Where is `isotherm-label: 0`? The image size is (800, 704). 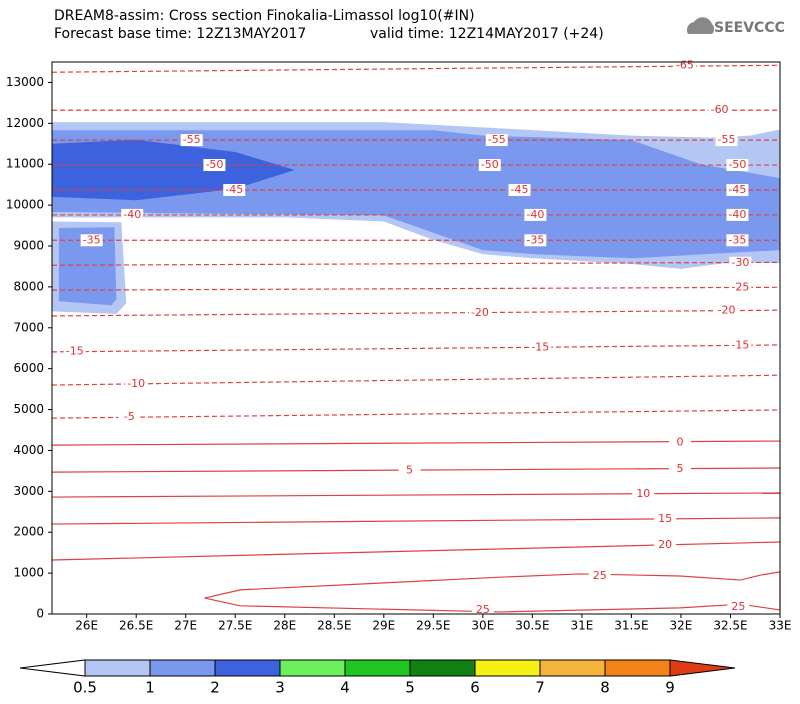
isotherm-label: 0 is located at coordinates (679, 441).